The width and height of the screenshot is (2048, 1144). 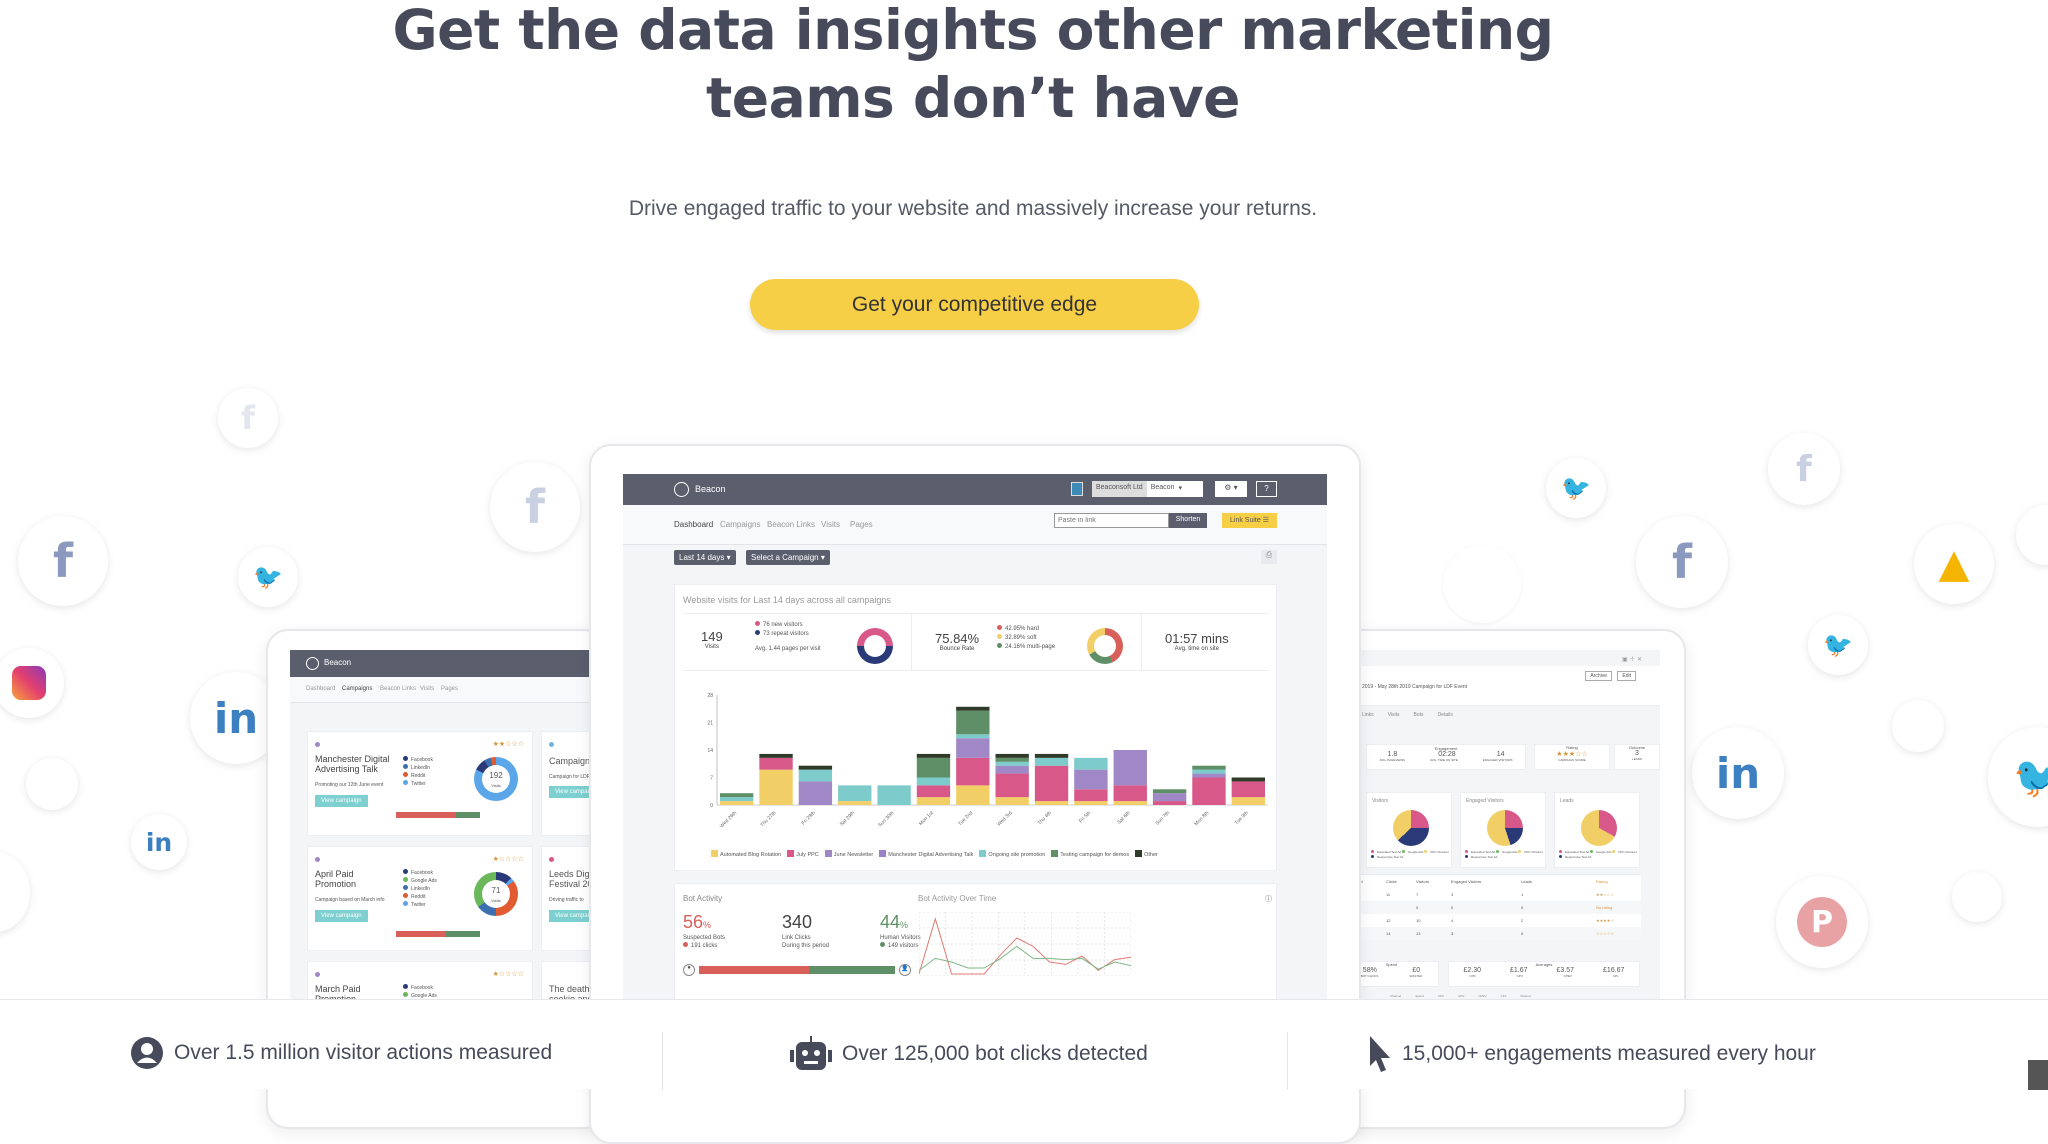 What do you see at coordinates (965, 818) in the screenshot?
I see `x-tick-label: Tue 2nd` at bounding box center [965, 818].